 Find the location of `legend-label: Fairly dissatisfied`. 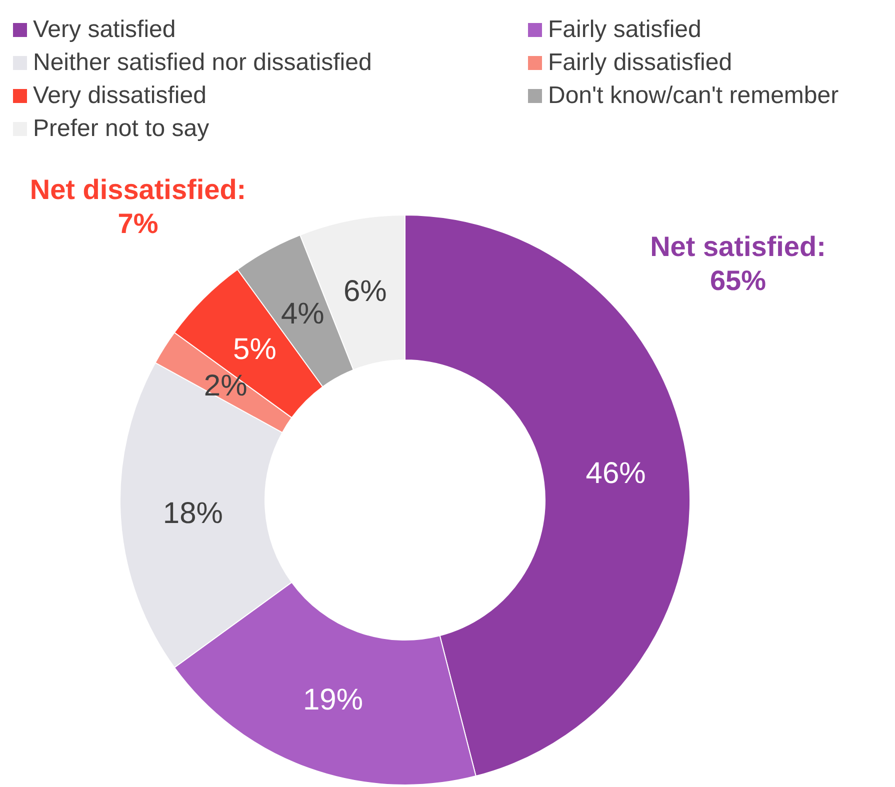

legend-label: Fairly dissatisfied is located at coordinates (640, 62).